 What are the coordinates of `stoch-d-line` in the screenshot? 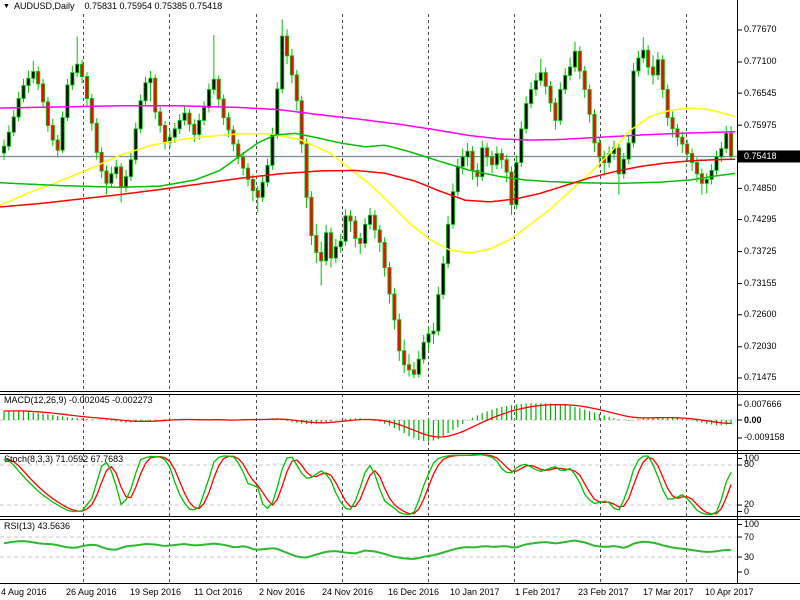 It's located at (367, 484).